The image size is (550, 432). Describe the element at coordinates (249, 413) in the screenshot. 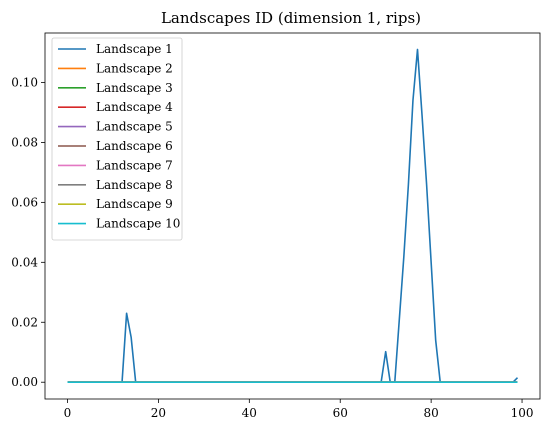

I see `x-tick-label: 40` at that location.